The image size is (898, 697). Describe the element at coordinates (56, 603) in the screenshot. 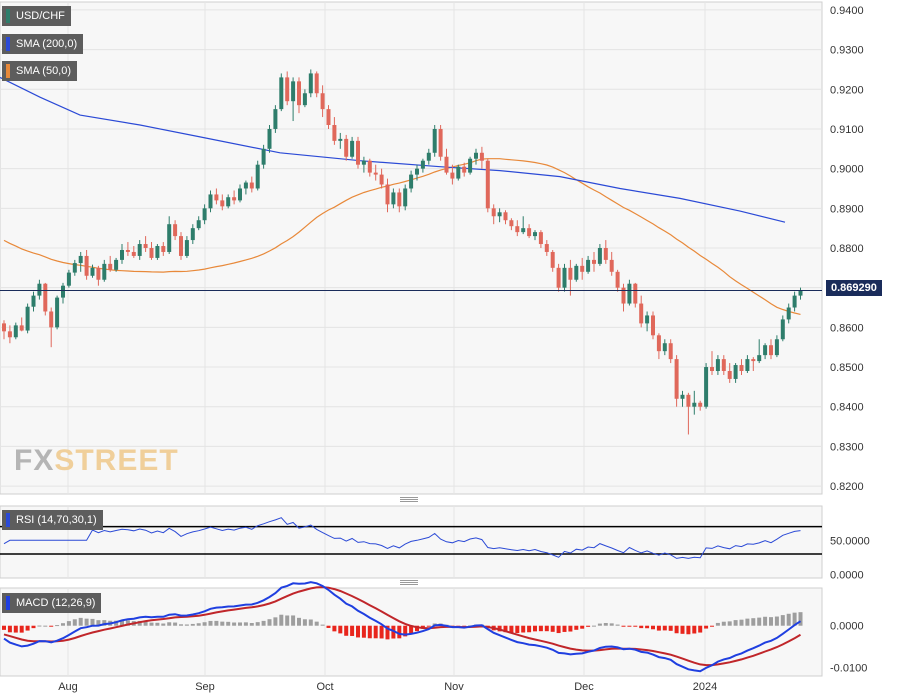

I see `legend-macd-label: MACD (12,26,9)` at that location.